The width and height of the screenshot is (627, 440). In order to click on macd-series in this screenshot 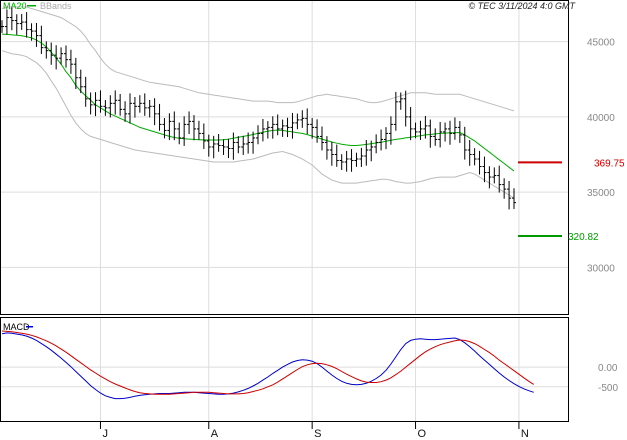, I will do `click(267, 366)`.